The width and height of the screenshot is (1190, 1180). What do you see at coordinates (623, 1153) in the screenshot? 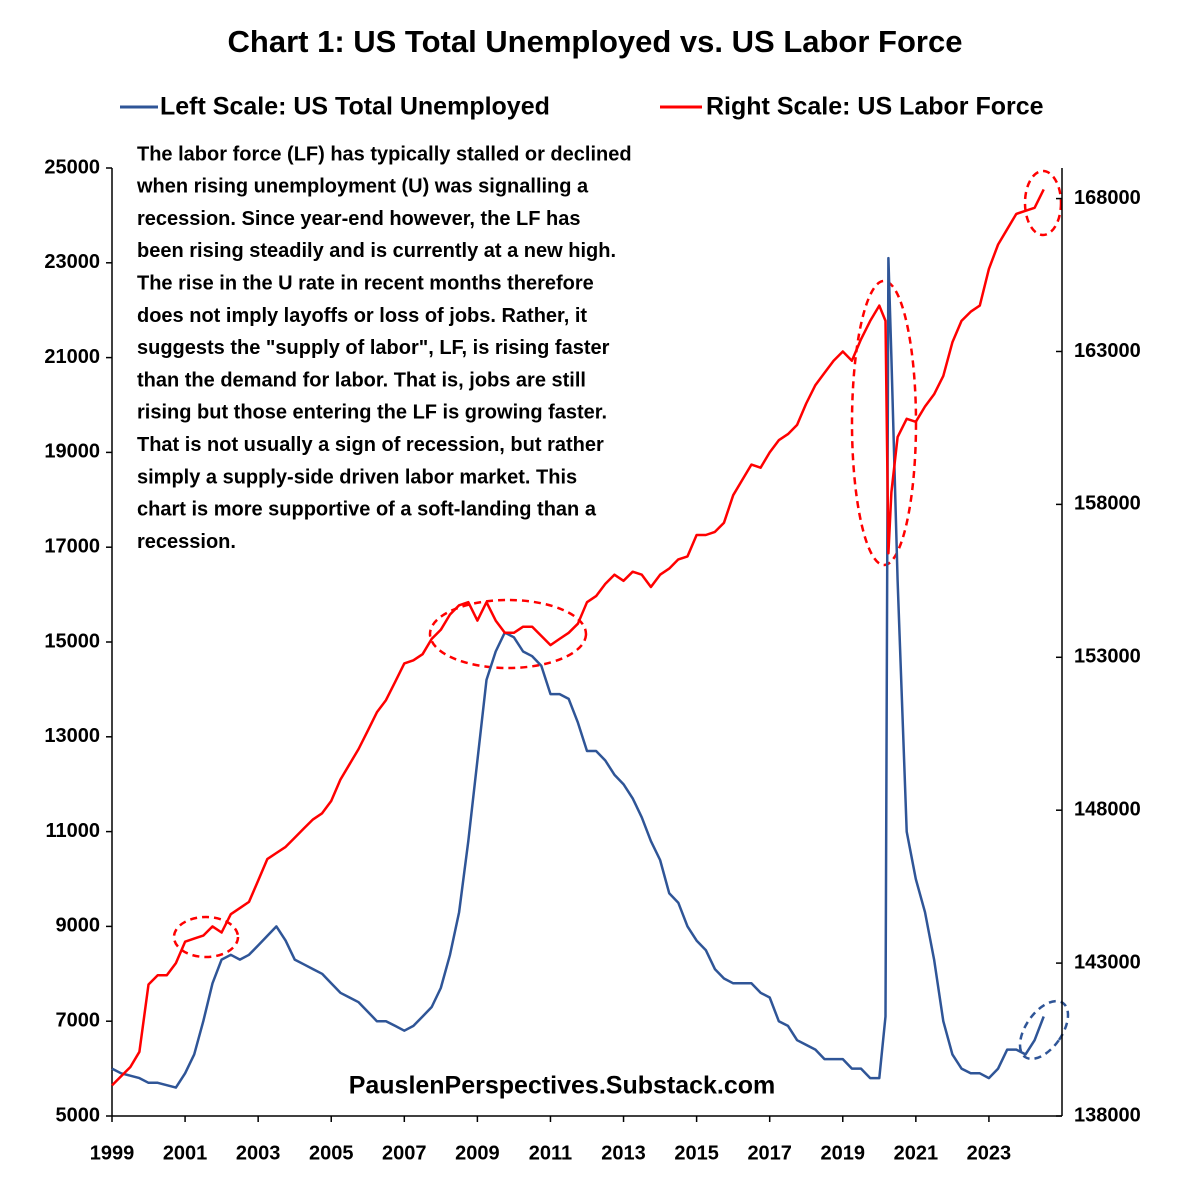
I see `x-tick-label: 2013` at bounding box center [623, 1153].